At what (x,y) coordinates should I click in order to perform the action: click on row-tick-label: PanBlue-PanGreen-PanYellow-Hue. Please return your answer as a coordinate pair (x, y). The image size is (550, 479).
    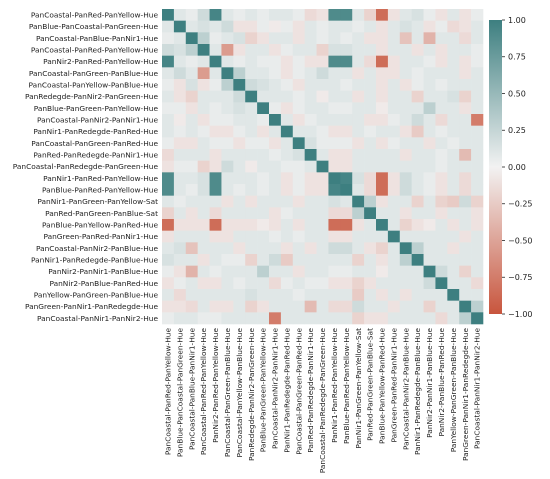
    Looking at the image, I should click on (96, 108).